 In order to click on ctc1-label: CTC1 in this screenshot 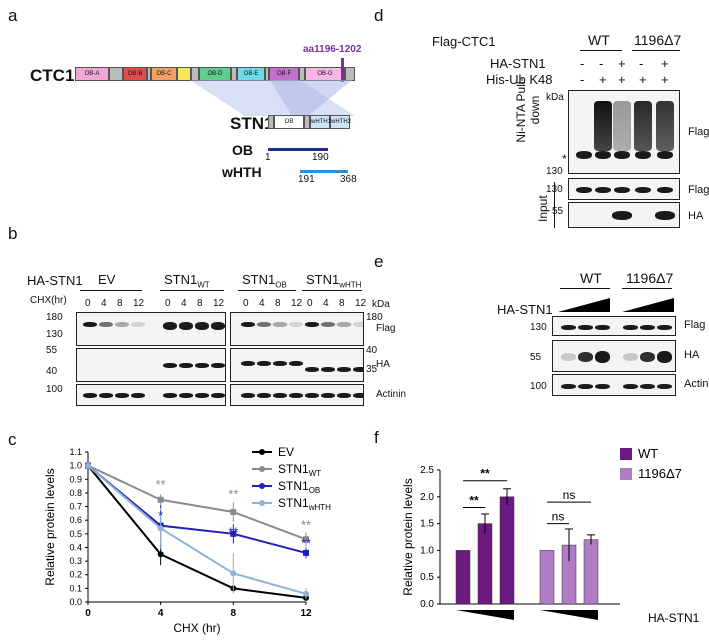, I will do `click(52, 75)`.